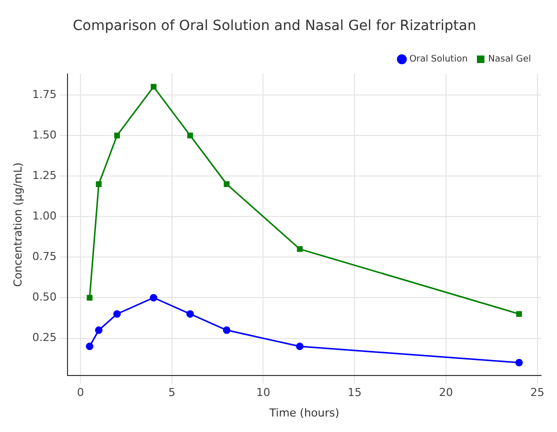 The height and width of the screenshot is (432, 557). I want to click on legend-label: Oral Solution, so click(438, 59).